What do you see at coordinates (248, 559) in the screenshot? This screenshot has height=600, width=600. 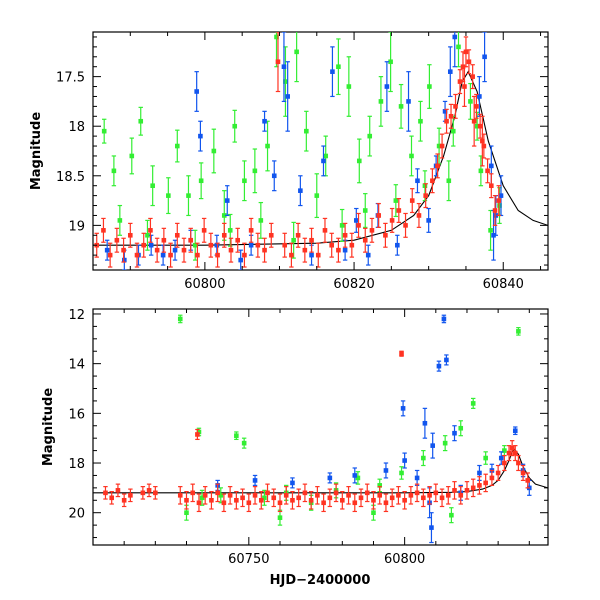 I see `x-tick-label: 60750` at bounding box center [248, 559].